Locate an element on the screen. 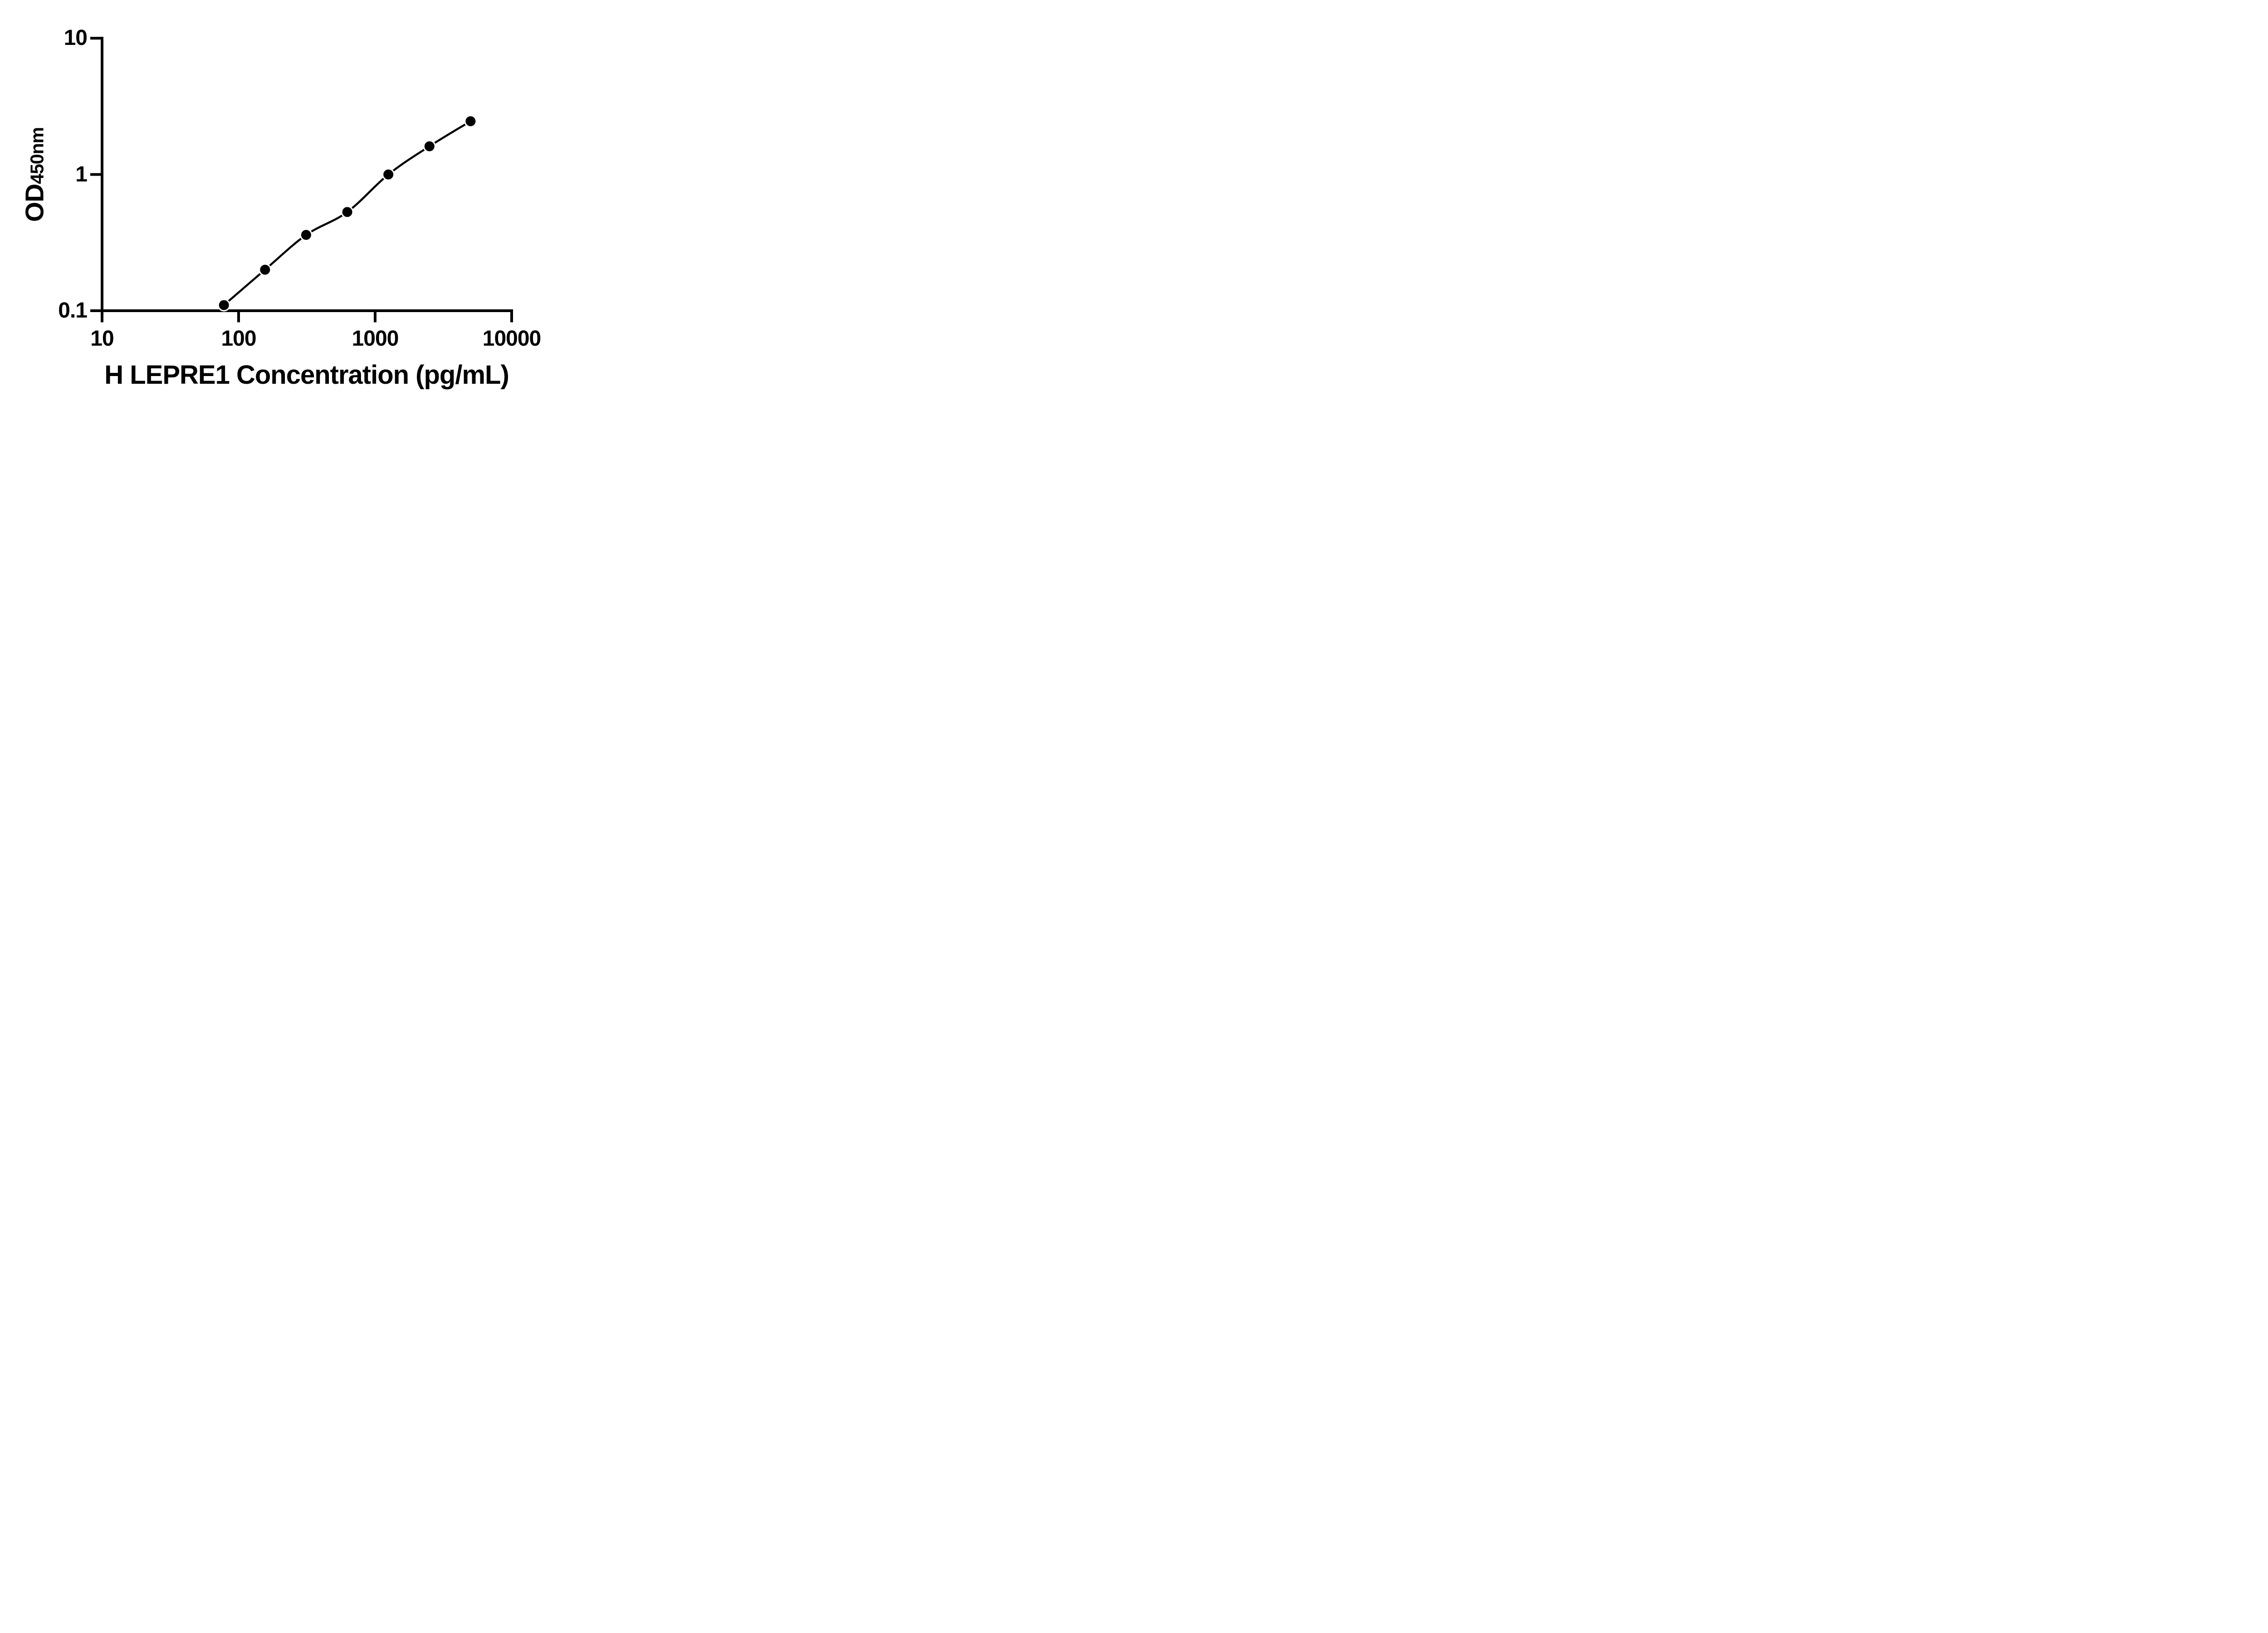  x-tick-label: 100 is located at coordinates (239, 339).